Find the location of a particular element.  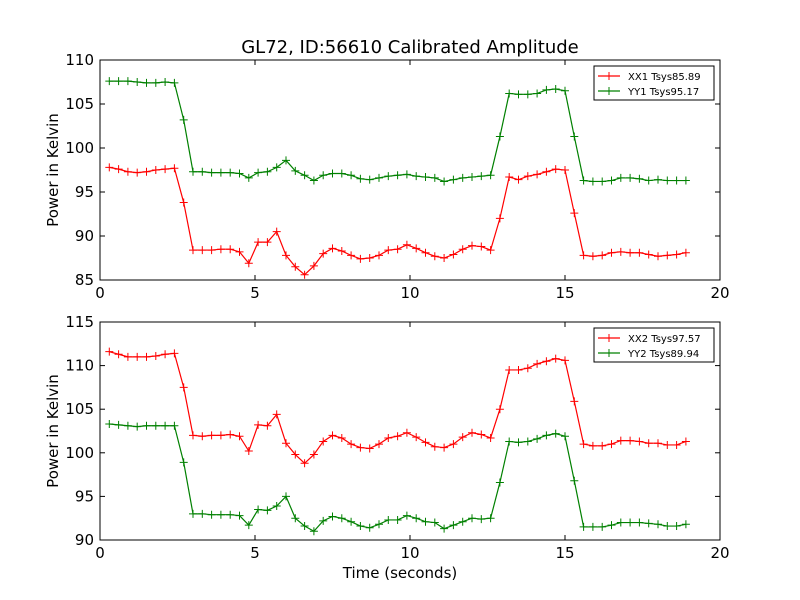

x-tick-label: 15 is located at coordinates (564, 553).